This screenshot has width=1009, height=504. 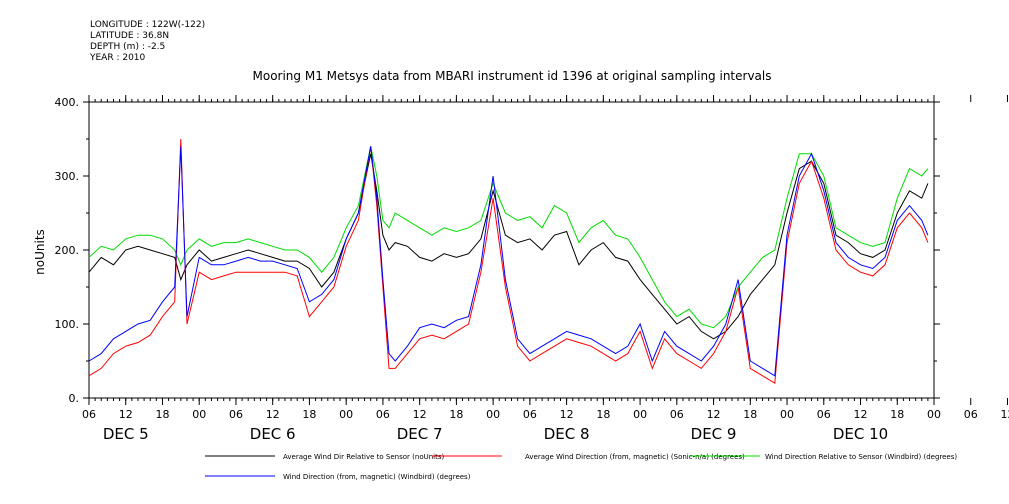 What do you see at coordinates (128, 47) in the screenshot?
I see `meta-depth: DEPTH (m) : -2.5` at bounding box center [128, 47].